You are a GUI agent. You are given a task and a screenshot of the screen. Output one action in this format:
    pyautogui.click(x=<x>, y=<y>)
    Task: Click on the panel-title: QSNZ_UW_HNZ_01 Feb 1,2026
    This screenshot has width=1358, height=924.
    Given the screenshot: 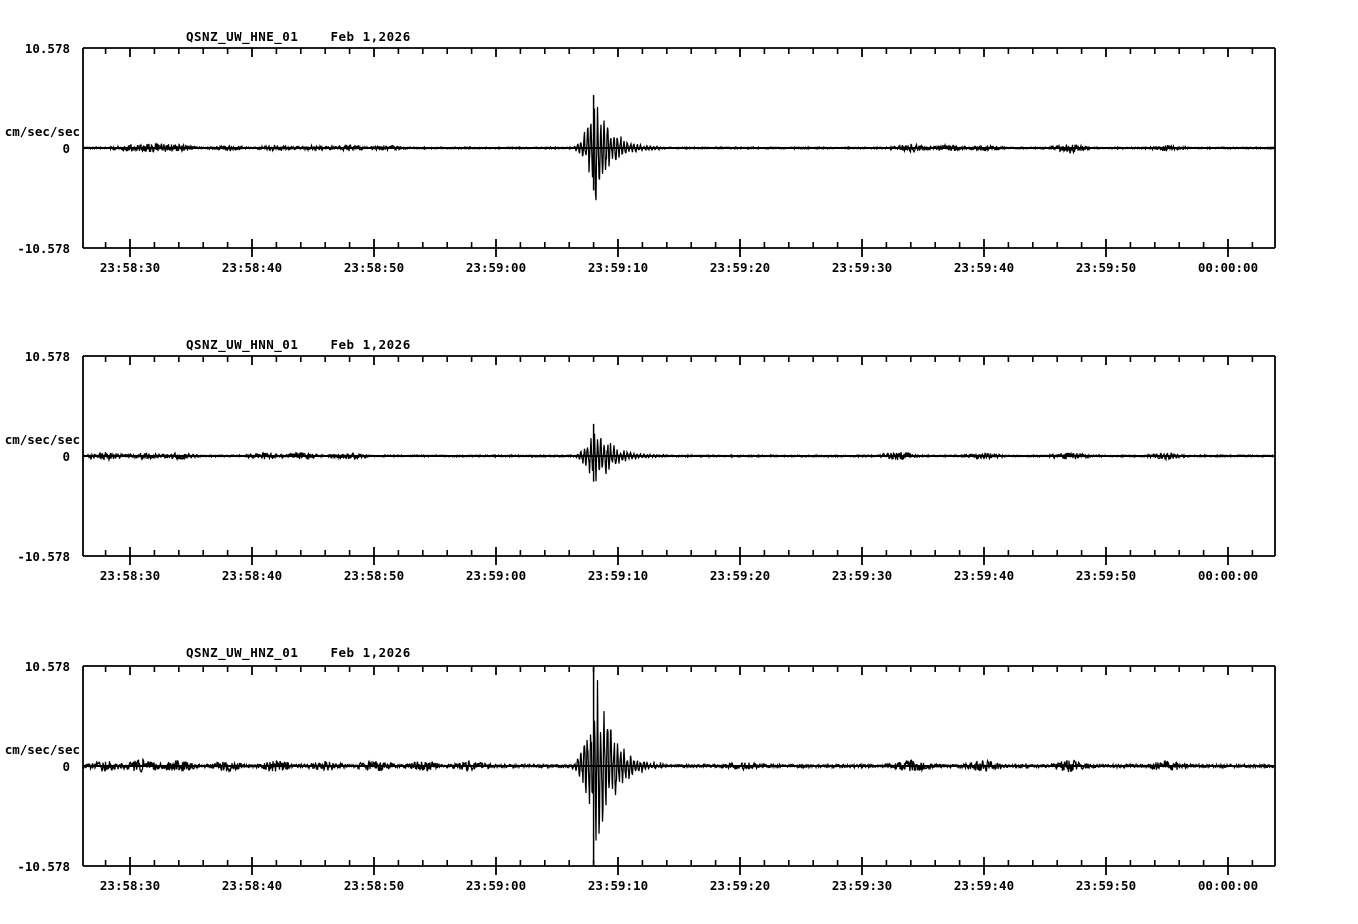 What is the action you would take?
    pyautogui.click(x=298, y=652)
    